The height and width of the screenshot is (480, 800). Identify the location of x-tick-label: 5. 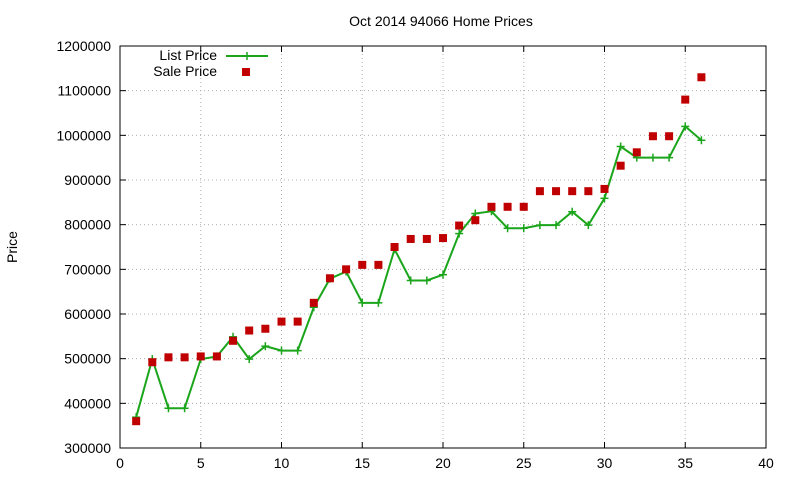
(201, 463).